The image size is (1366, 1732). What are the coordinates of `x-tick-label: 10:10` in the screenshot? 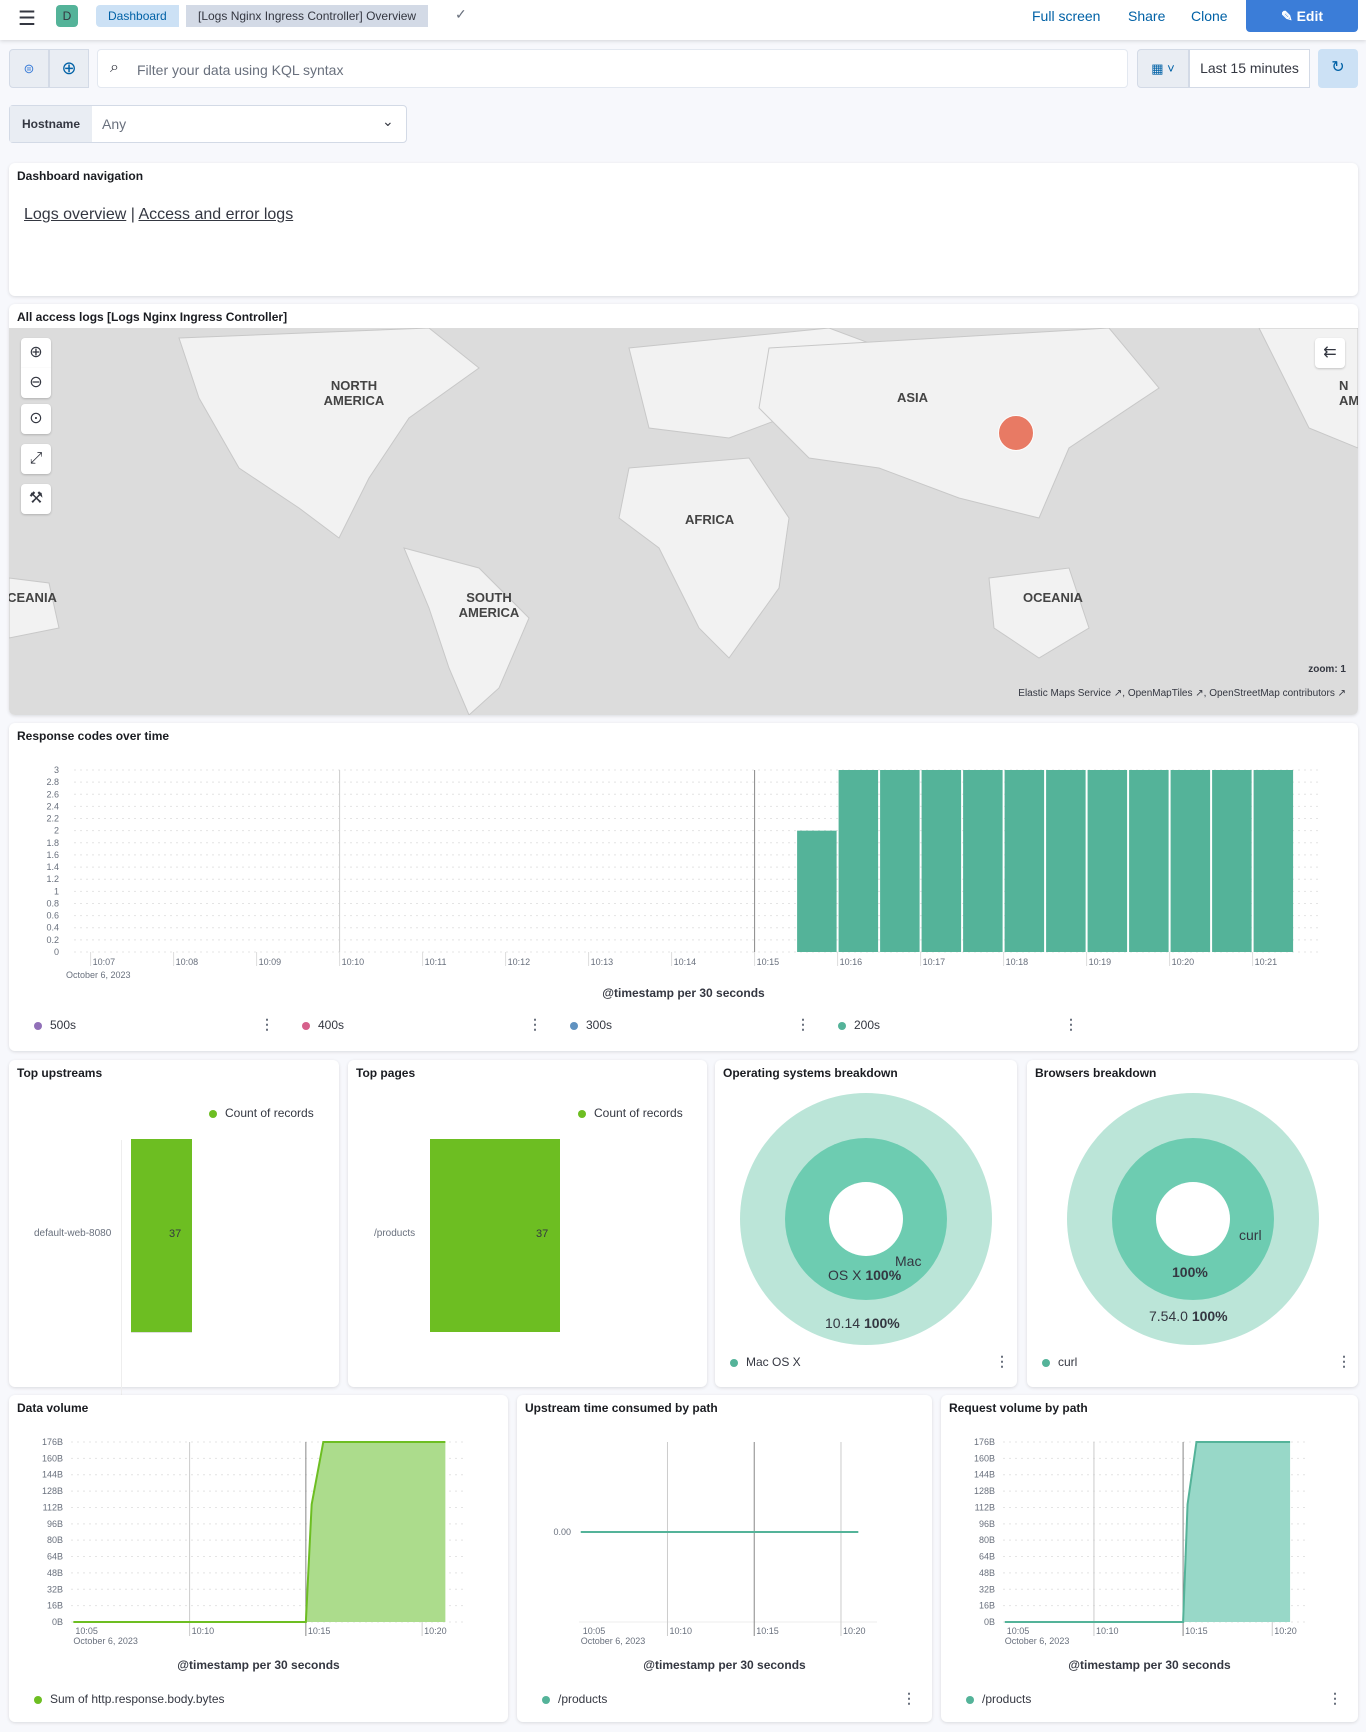 It's located at (353, 962).